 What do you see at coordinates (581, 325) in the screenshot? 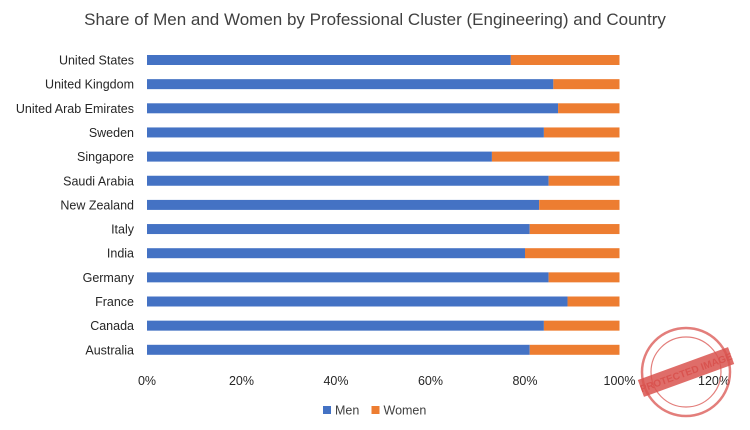
I see `bar-women-canada` at bounding box center [581, 325].